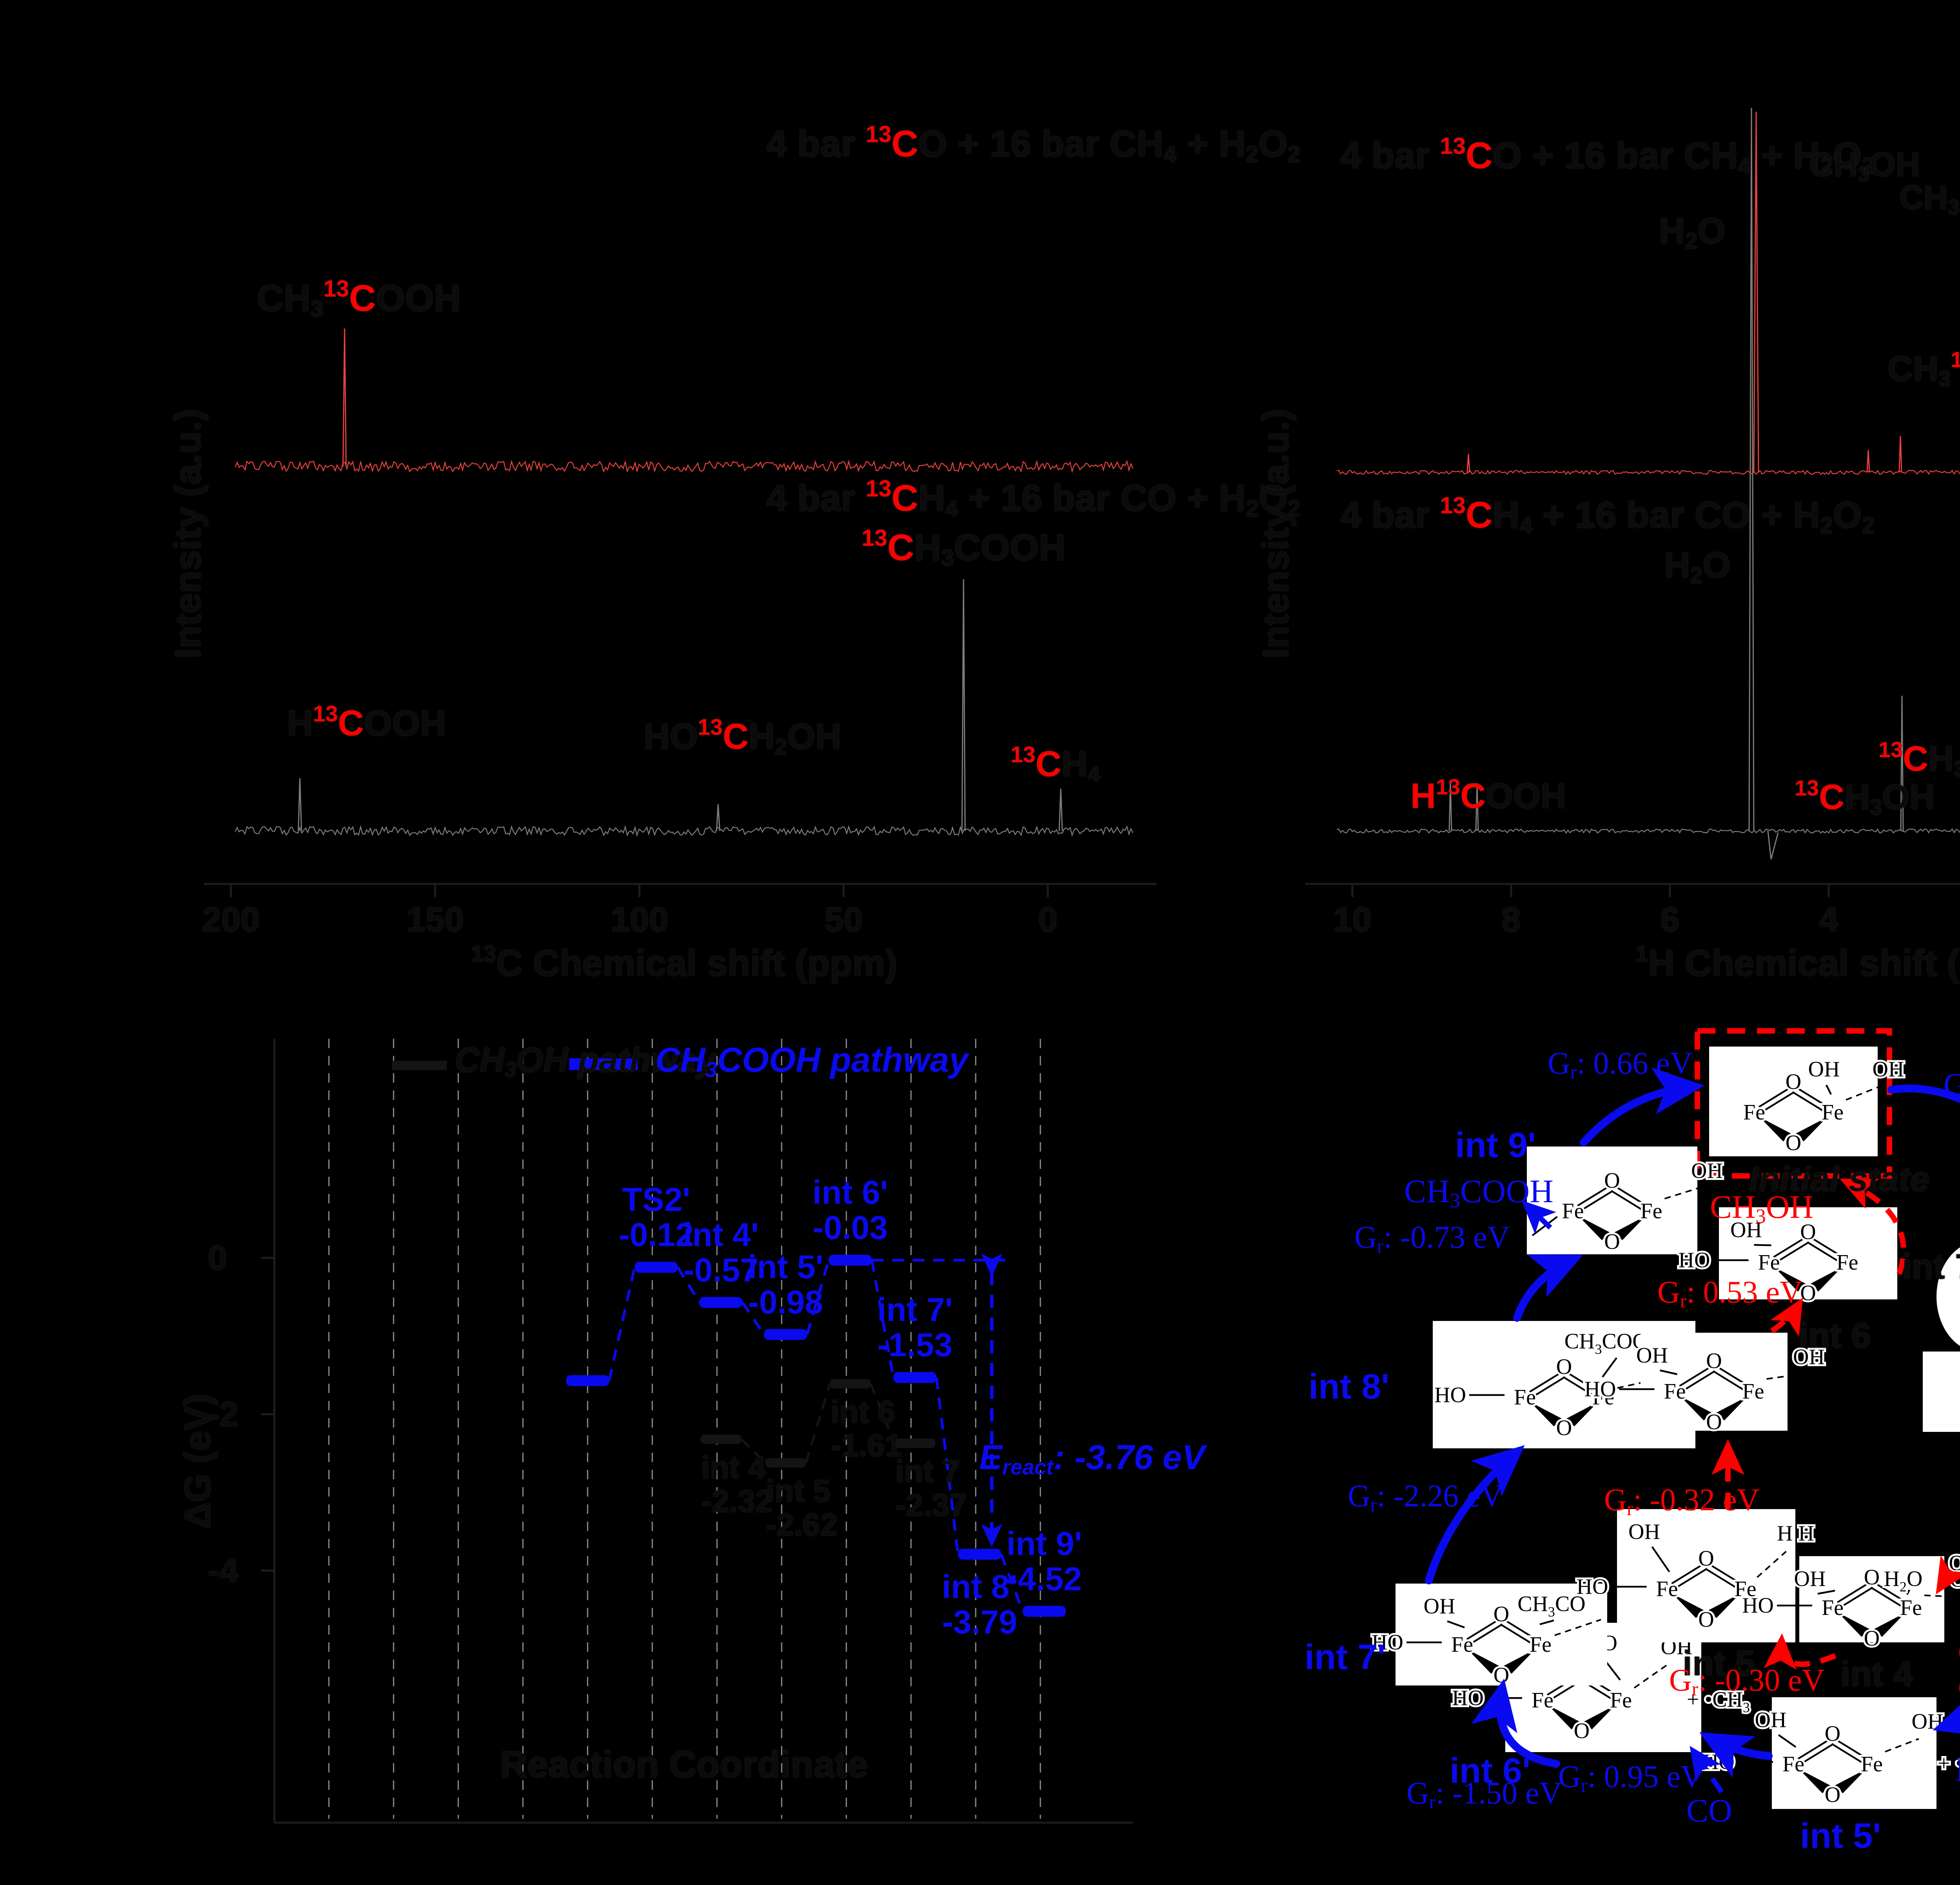 This screenshot has height=1885, width=1960. I want to click on svg-text: HO, so click(1758, 1605).